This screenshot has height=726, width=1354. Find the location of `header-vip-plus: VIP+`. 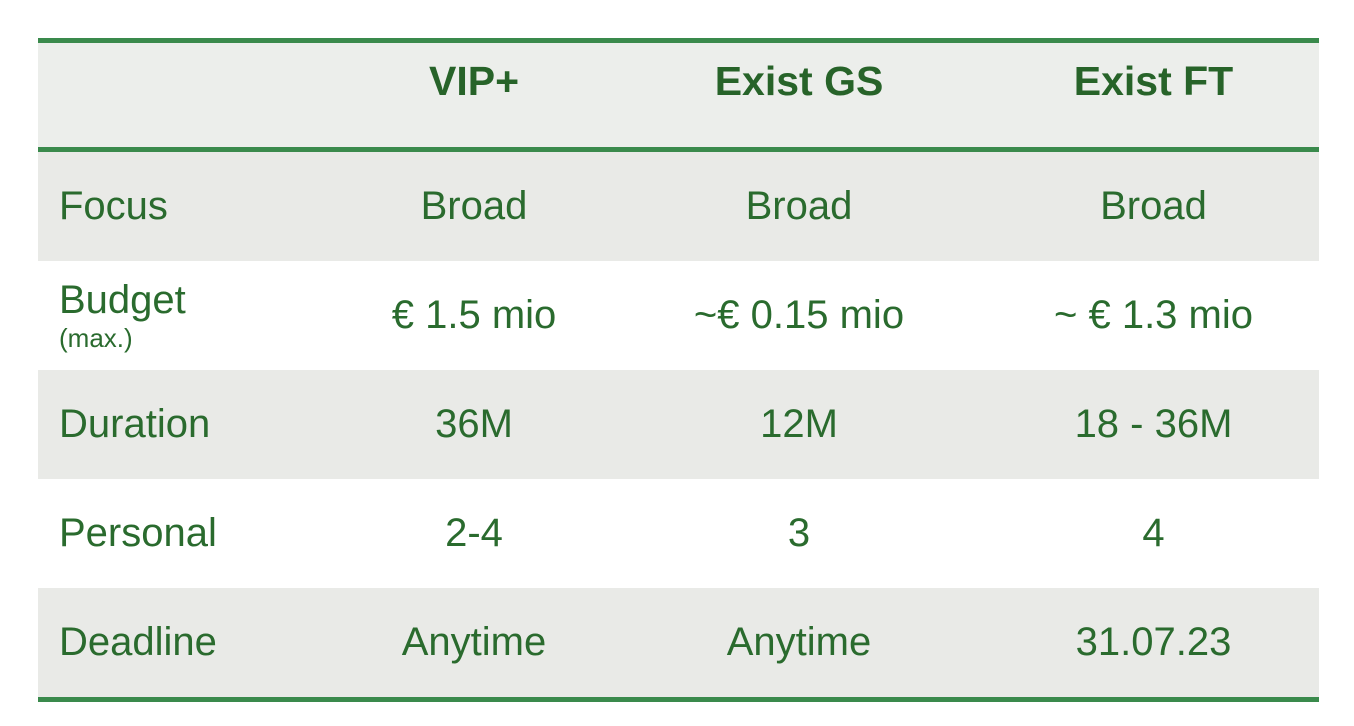

header-vip-plus: VIP+ is located at coordinates (474, 80).